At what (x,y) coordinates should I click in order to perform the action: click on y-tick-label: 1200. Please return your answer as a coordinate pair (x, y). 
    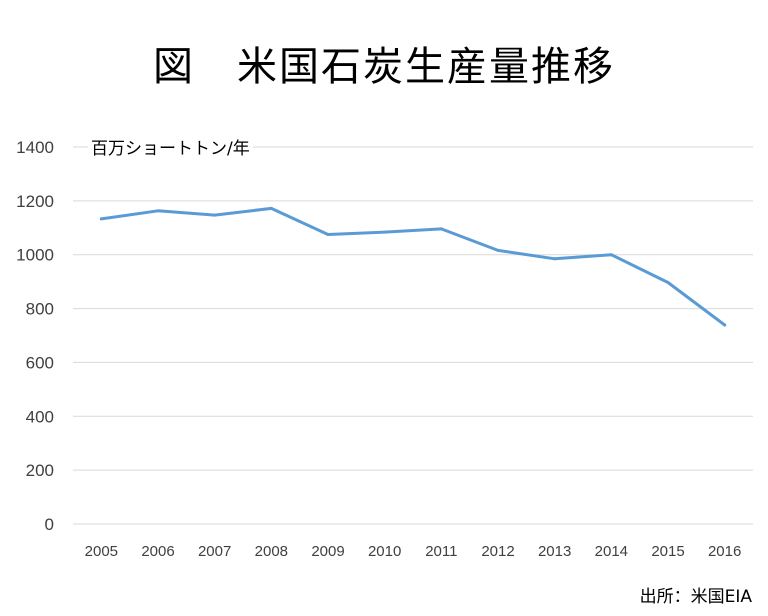
    Looking at the image, I should click on (35, 201).